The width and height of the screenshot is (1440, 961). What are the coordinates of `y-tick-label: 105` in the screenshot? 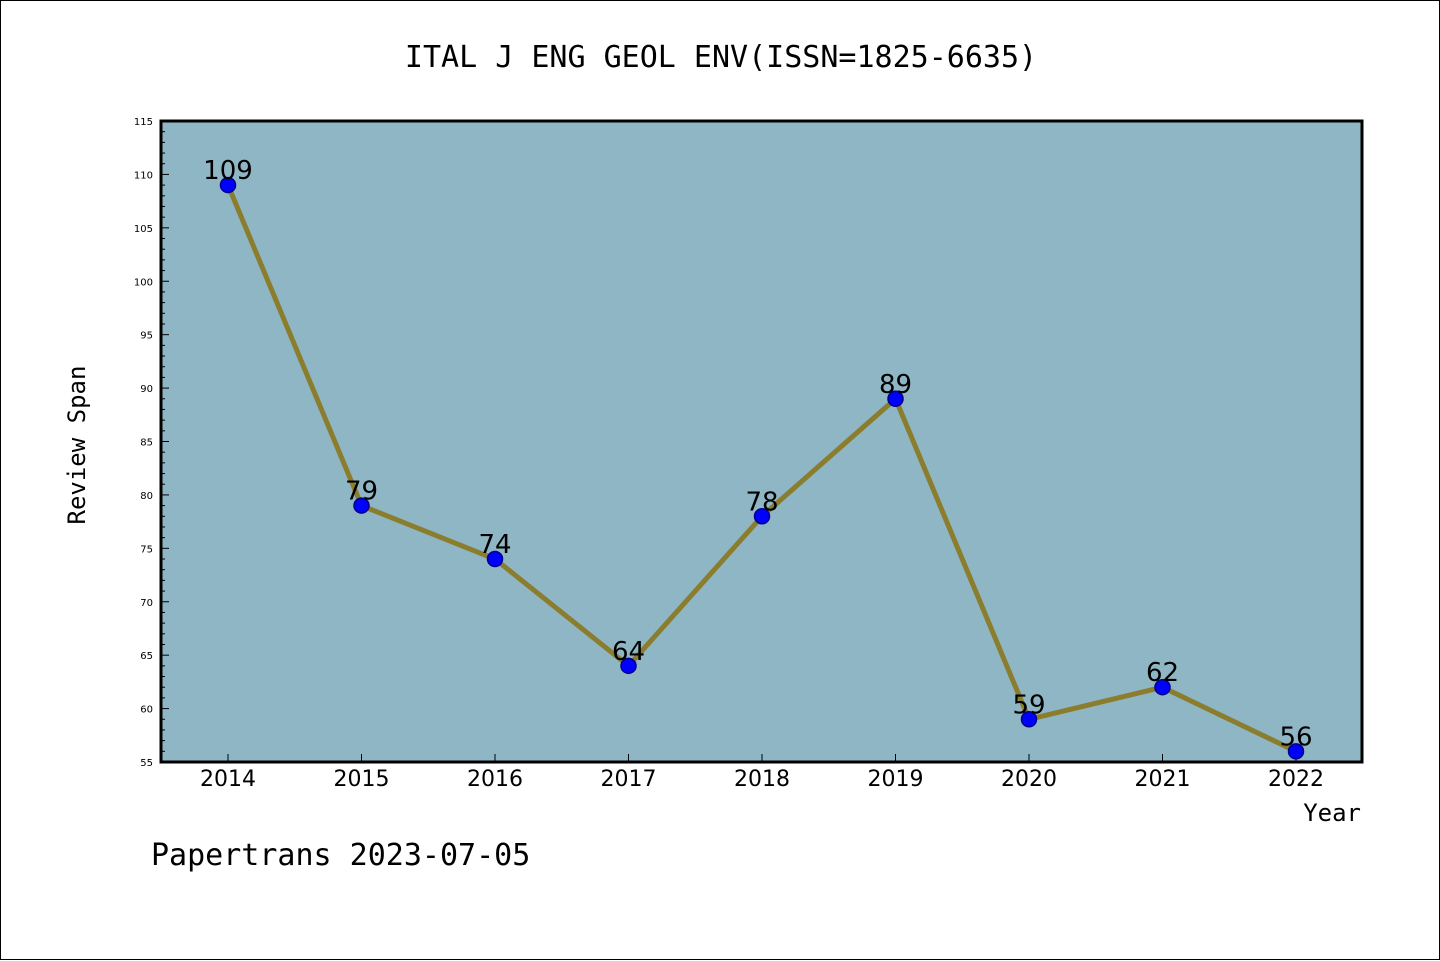 It's located at (143, 229).